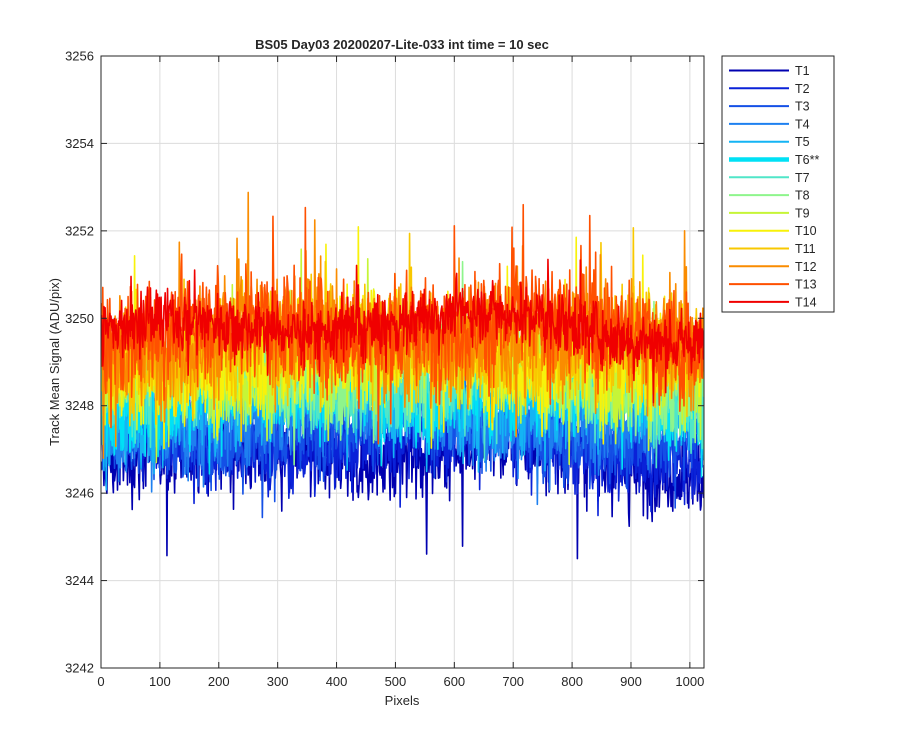  What do you see at coordinates (337, 681) in the screenshot?
I see `x-tick-label: 400` at bounding box center [337, 681].